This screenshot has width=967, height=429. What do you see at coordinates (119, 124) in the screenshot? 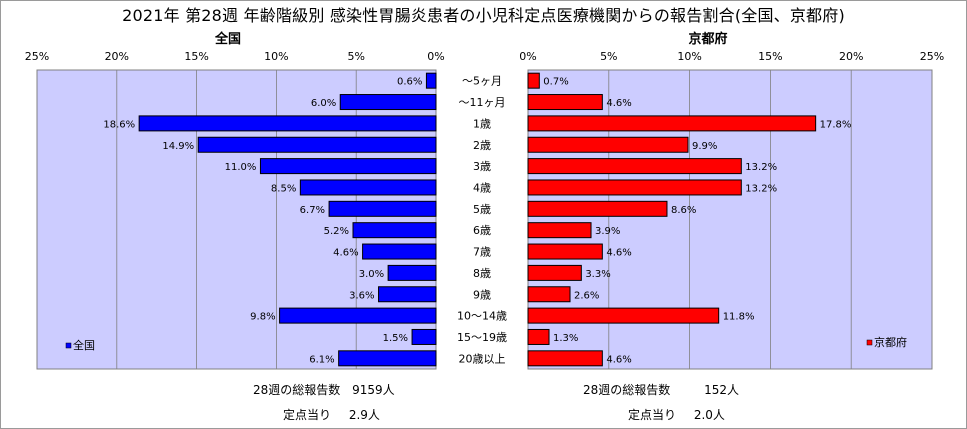
I see `left-value-label: 18.6%` at bounding box center [119, 124].